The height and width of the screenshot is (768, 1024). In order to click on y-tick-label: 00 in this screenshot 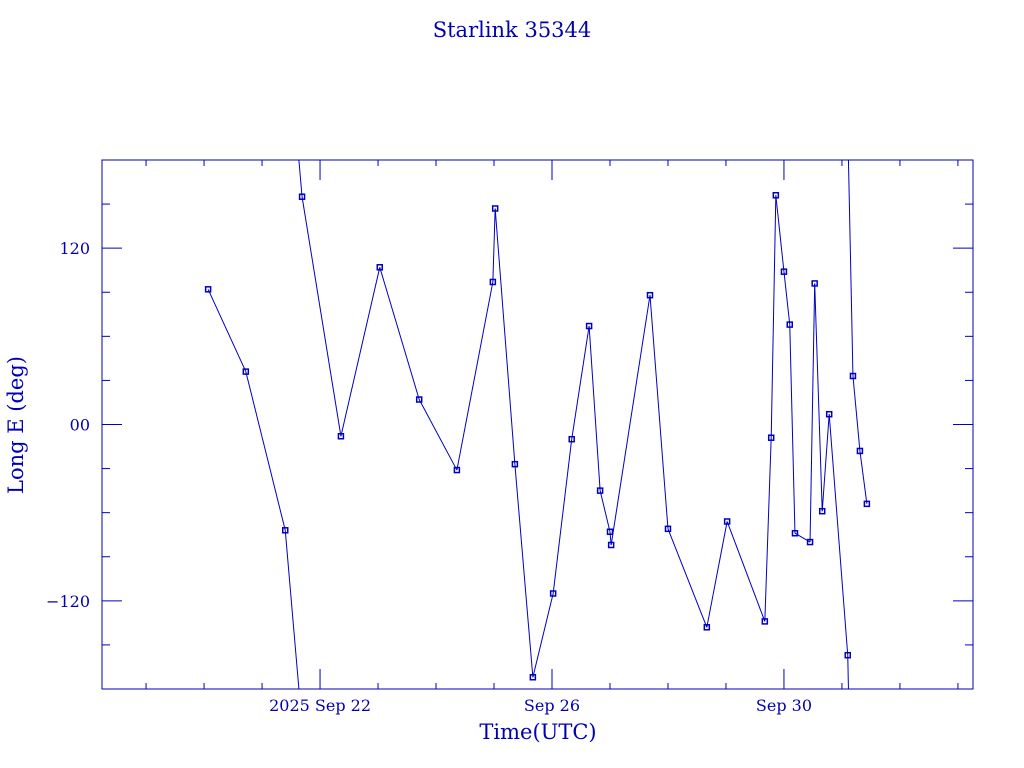, I will do `click(80, 425)`.